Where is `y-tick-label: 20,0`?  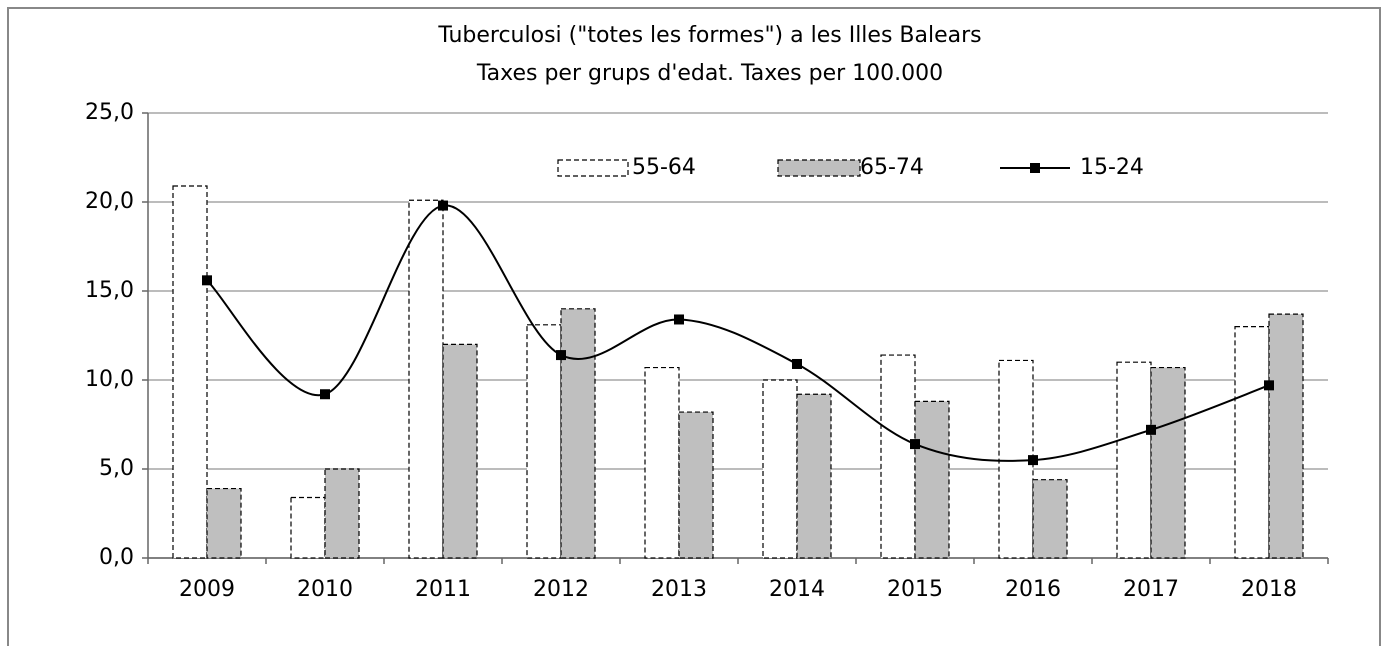 y-tick-label: 20,0 is located at coordinates (109, 201).